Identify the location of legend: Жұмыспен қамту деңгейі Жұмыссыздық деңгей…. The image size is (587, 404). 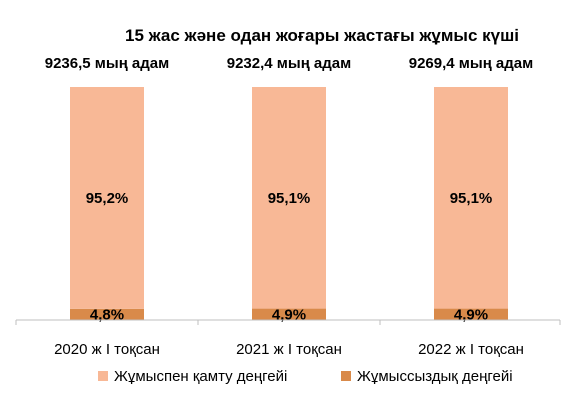
(305, 376).